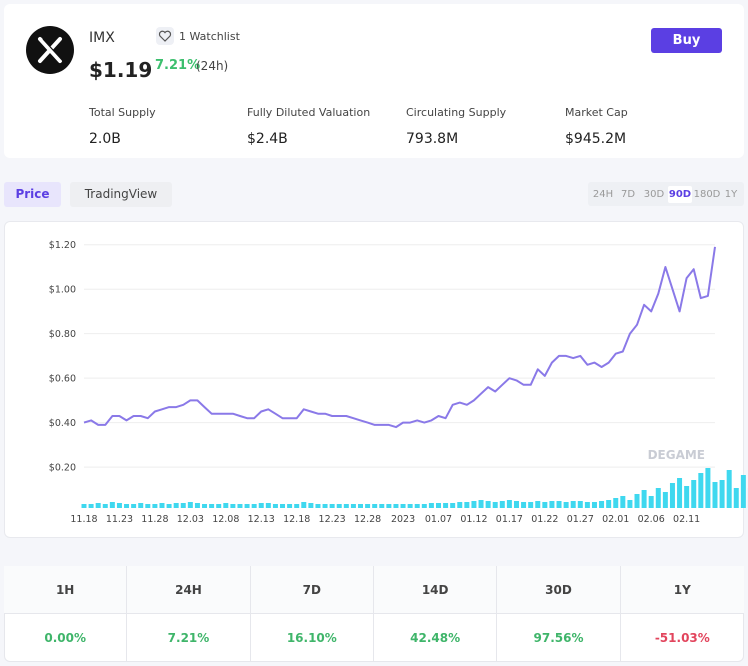  What do you see at coordinates (559, 590) in the screenshot?
I see `table-header: 30D` at bounding box center [559, 590].